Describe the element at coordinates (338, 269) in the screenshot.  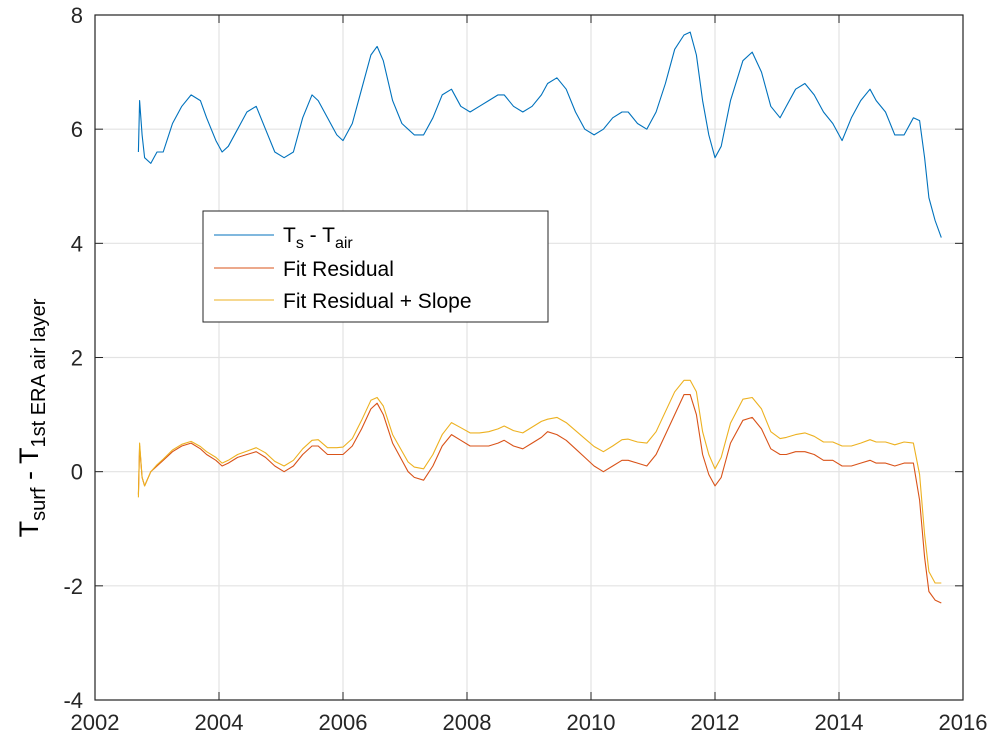
I see `legend-label-fit-residual: Fit Residual` at that location.